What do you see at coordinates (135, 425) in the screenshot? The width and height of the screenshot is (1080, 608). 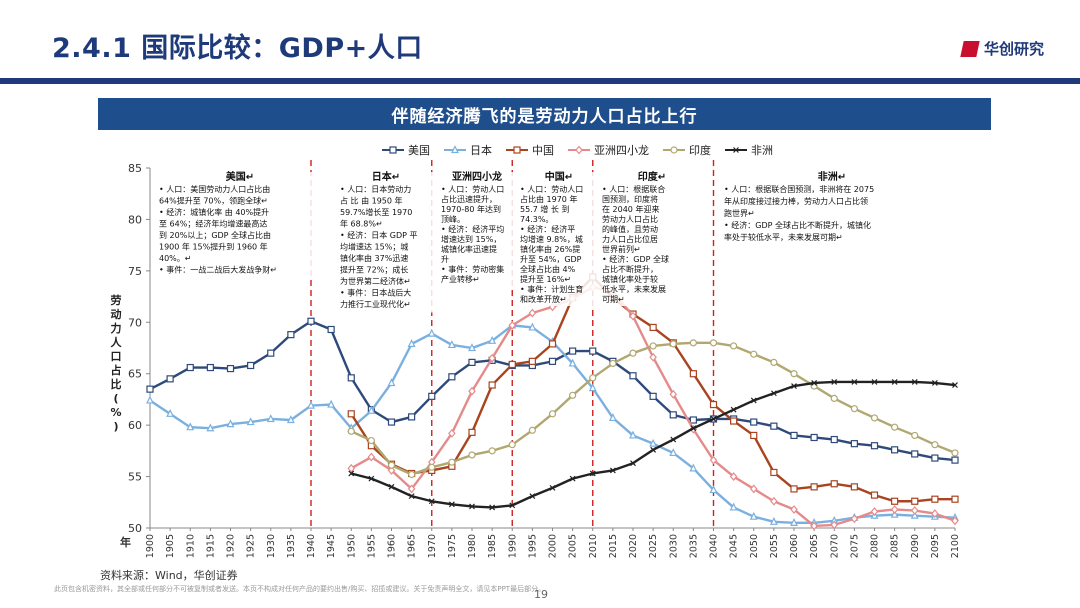 I see `y-tick-label: 60` at bounding box center [135, 425].